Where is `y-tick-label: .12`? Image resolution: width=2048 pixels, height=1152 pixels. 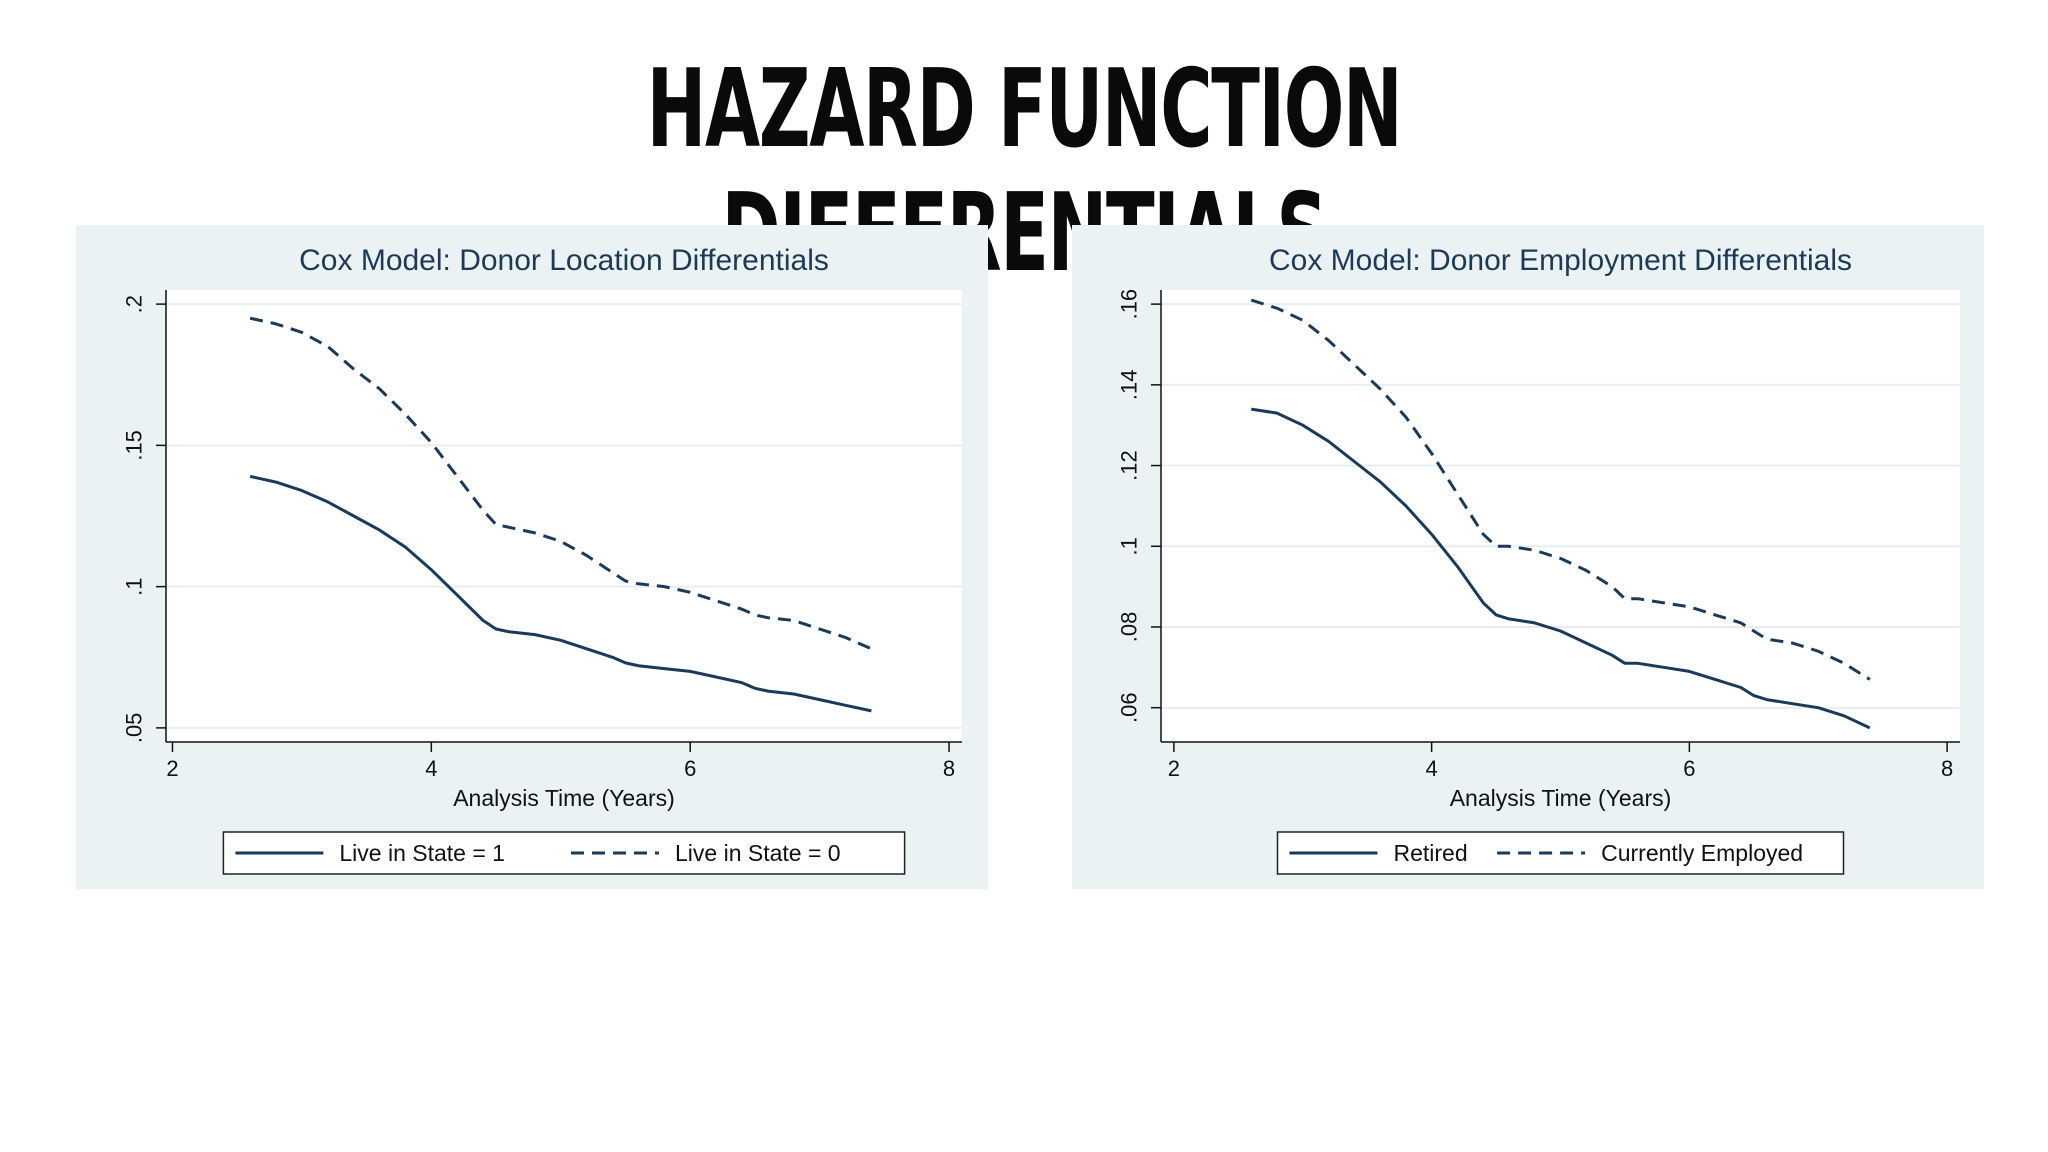 y-tick-label: .12 is located at coordinates (1129, 465).